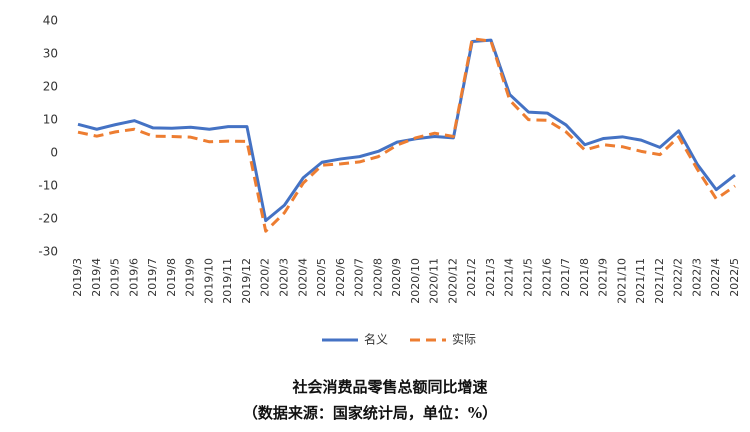 The image size is (750, 432). Describe the element at coordinates (659, 281) in the screenshot. I see `x-tick-label: 2021/12` at that location.